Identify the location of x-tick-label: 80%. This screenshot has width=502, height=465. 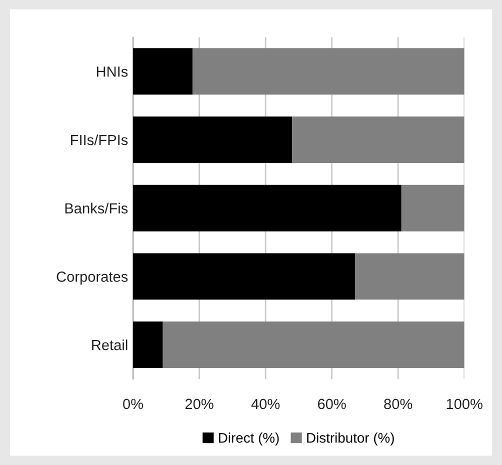
(398, 404).